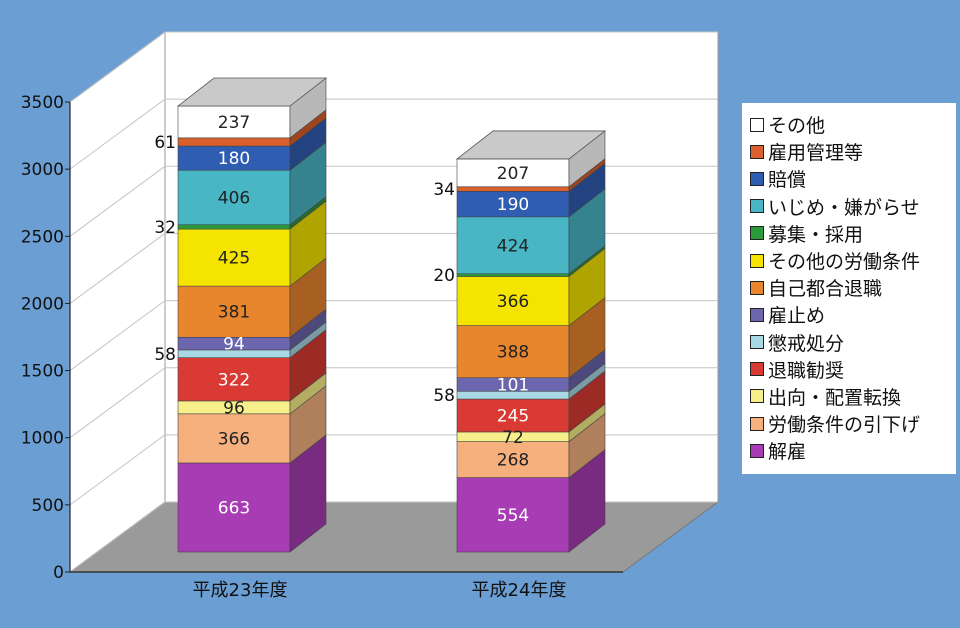 This screenshot has width=960, height=628. I want to click on y-tick-label: 500, so click(48, 506).